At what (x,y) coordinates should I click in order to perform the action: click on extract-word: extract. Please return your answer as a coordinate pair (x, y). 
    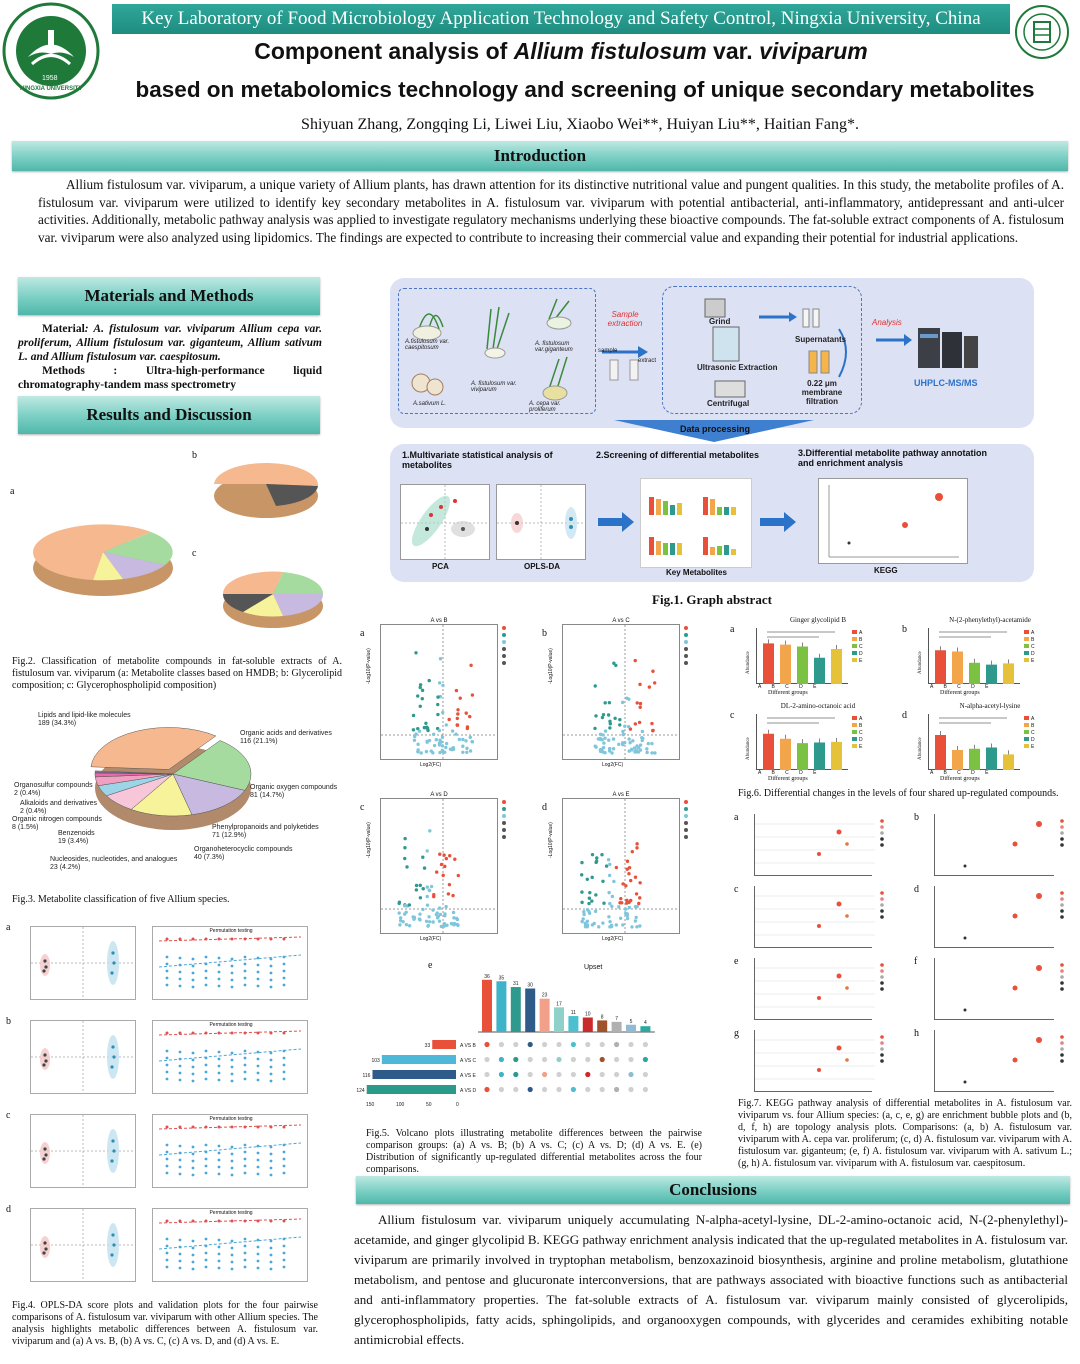
    Looking at the image, I should click on (647, 361).